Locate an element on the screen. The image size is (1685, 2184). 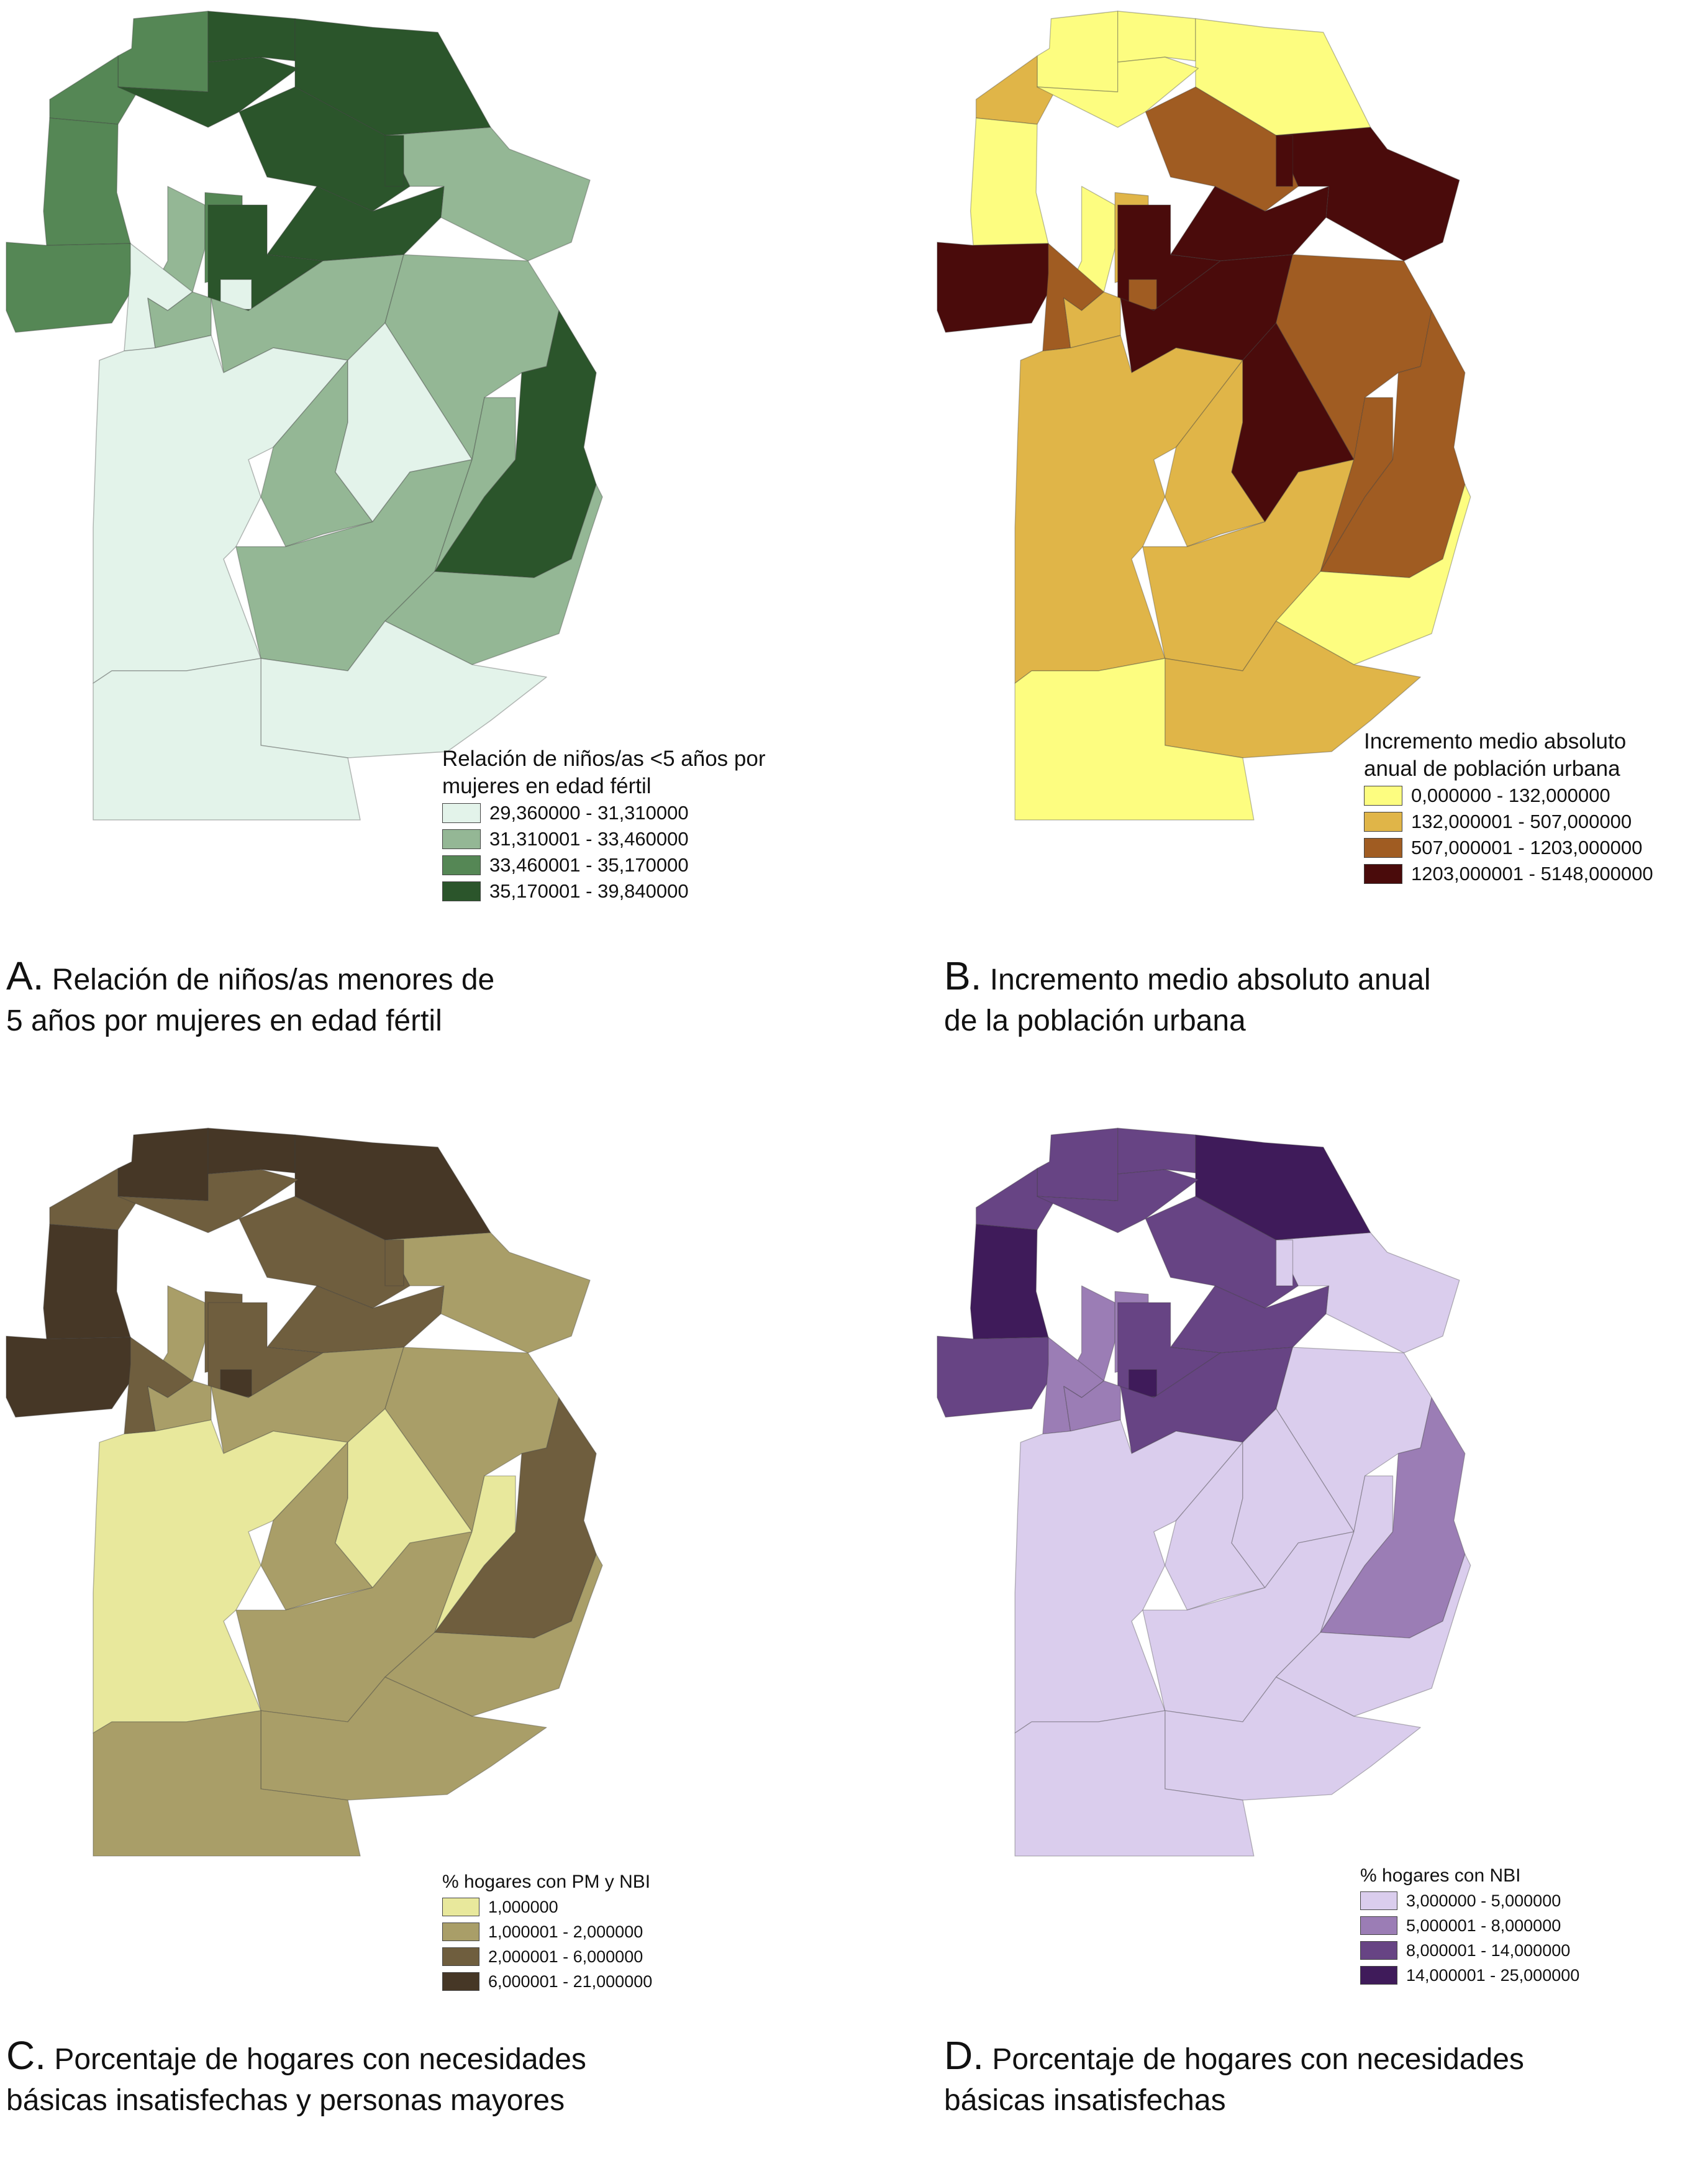
legend-item: 3,000000 - 5,000000 is located at coordinates (1469, 1900).